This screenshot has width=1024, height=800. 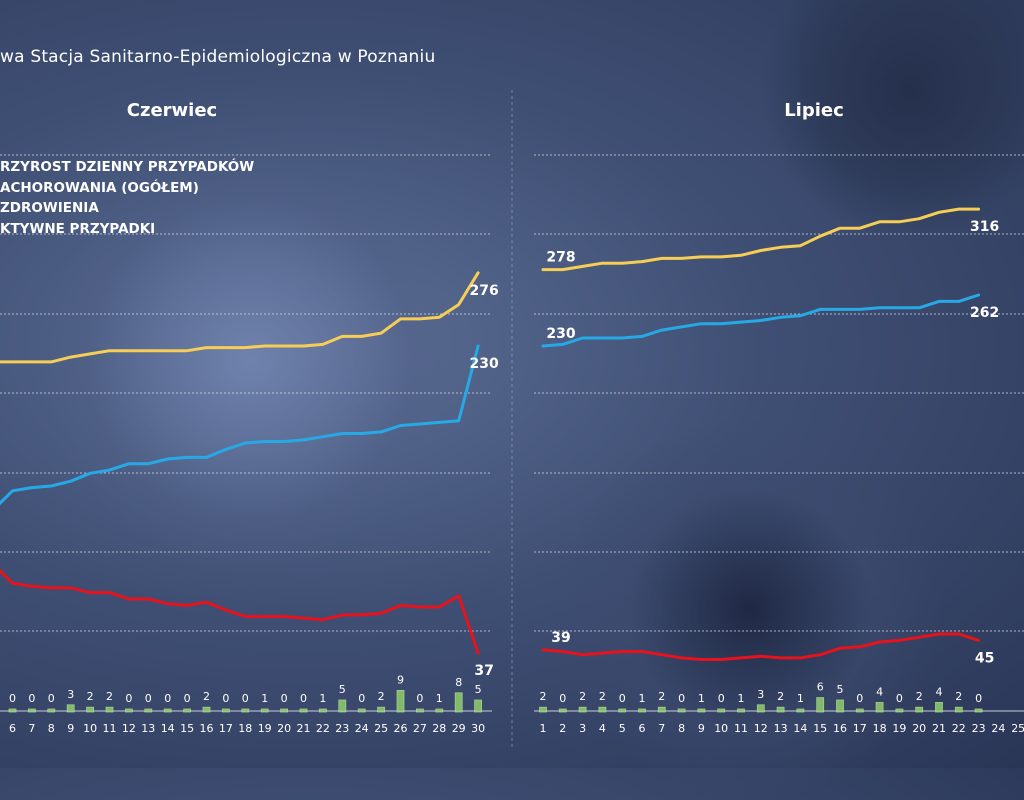 What do you see at coordinates (820, 687) in the screenshot?
I see `daily-bar-label: 6` at bounding box center [820, 687].